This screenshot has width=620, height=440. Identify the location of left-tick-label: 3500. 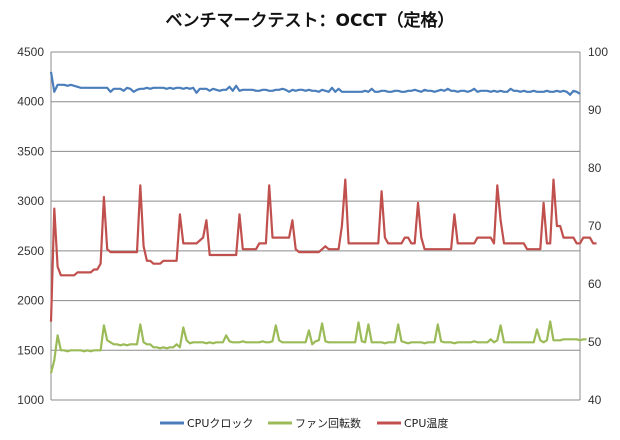
(30, 151).